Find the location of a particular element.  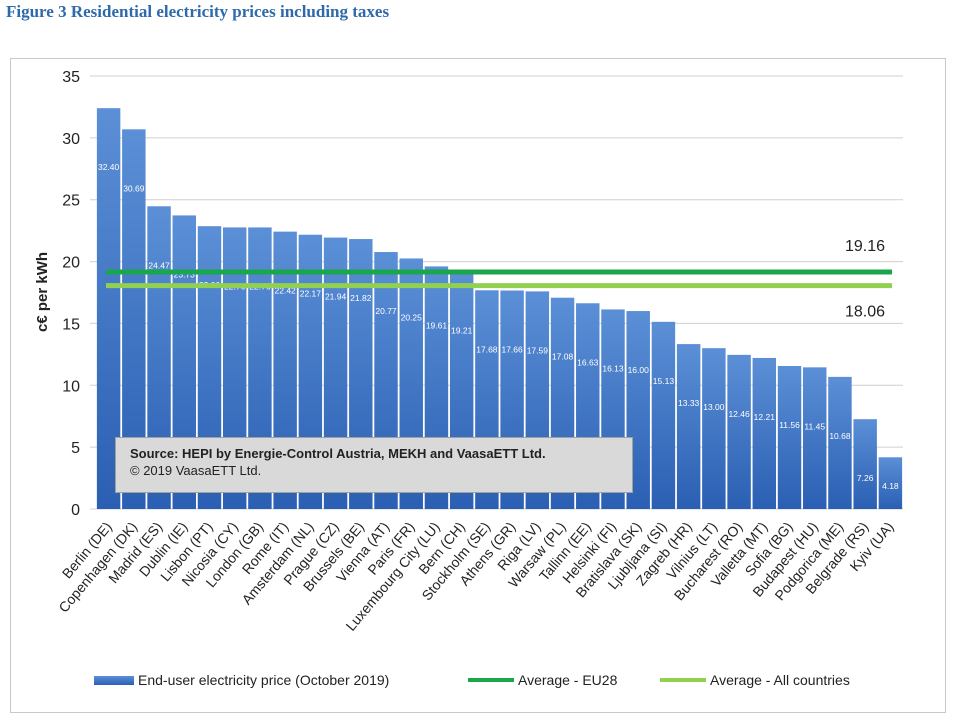

data-label: 20.25 is located at coordinates (412, 317).